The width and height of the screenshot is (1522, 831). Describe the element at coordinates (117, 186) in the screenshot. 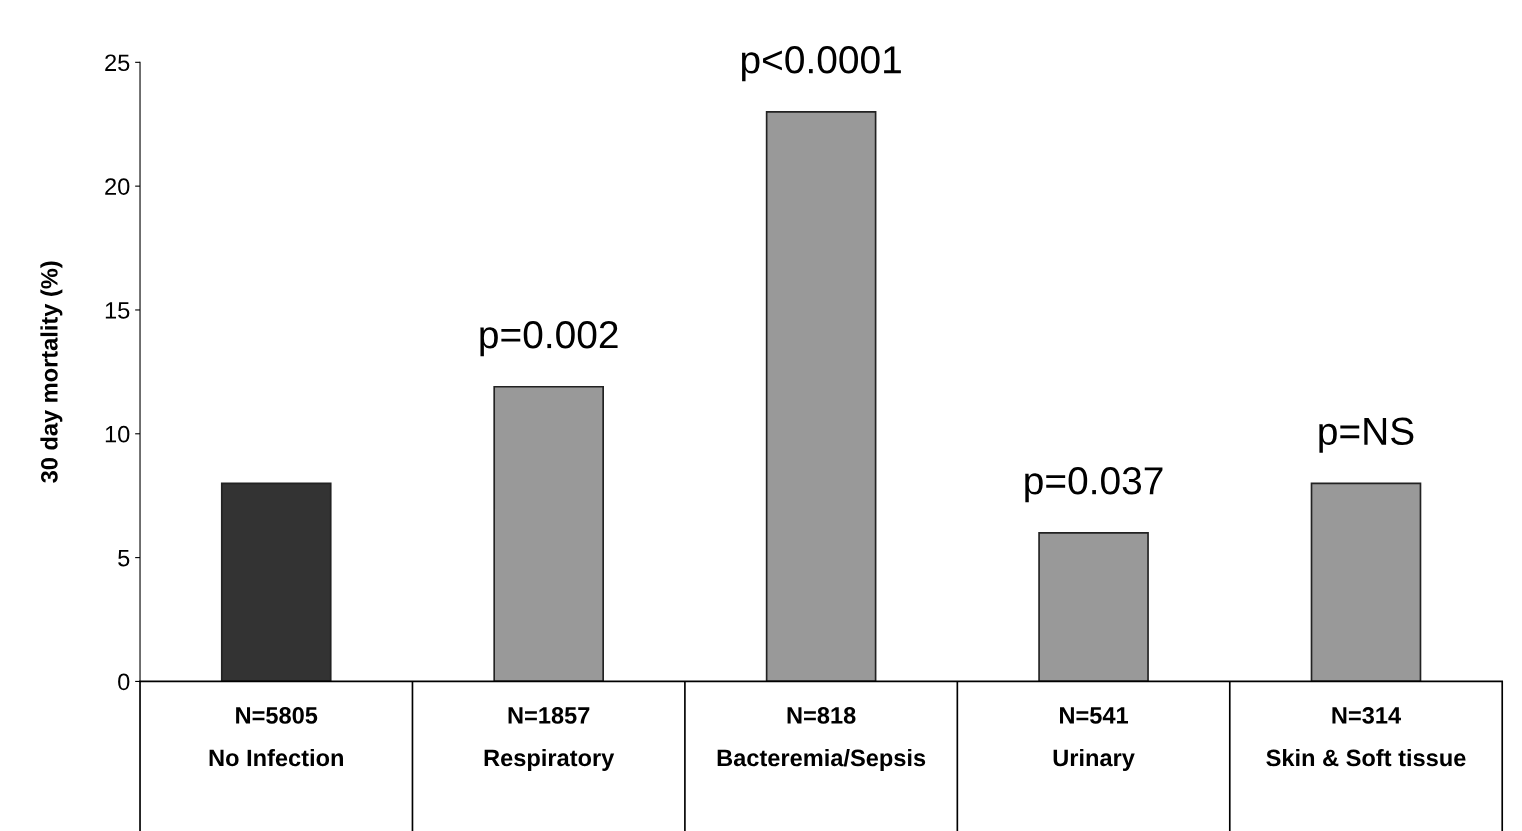

I see `y-tick-label: 20` at that location.